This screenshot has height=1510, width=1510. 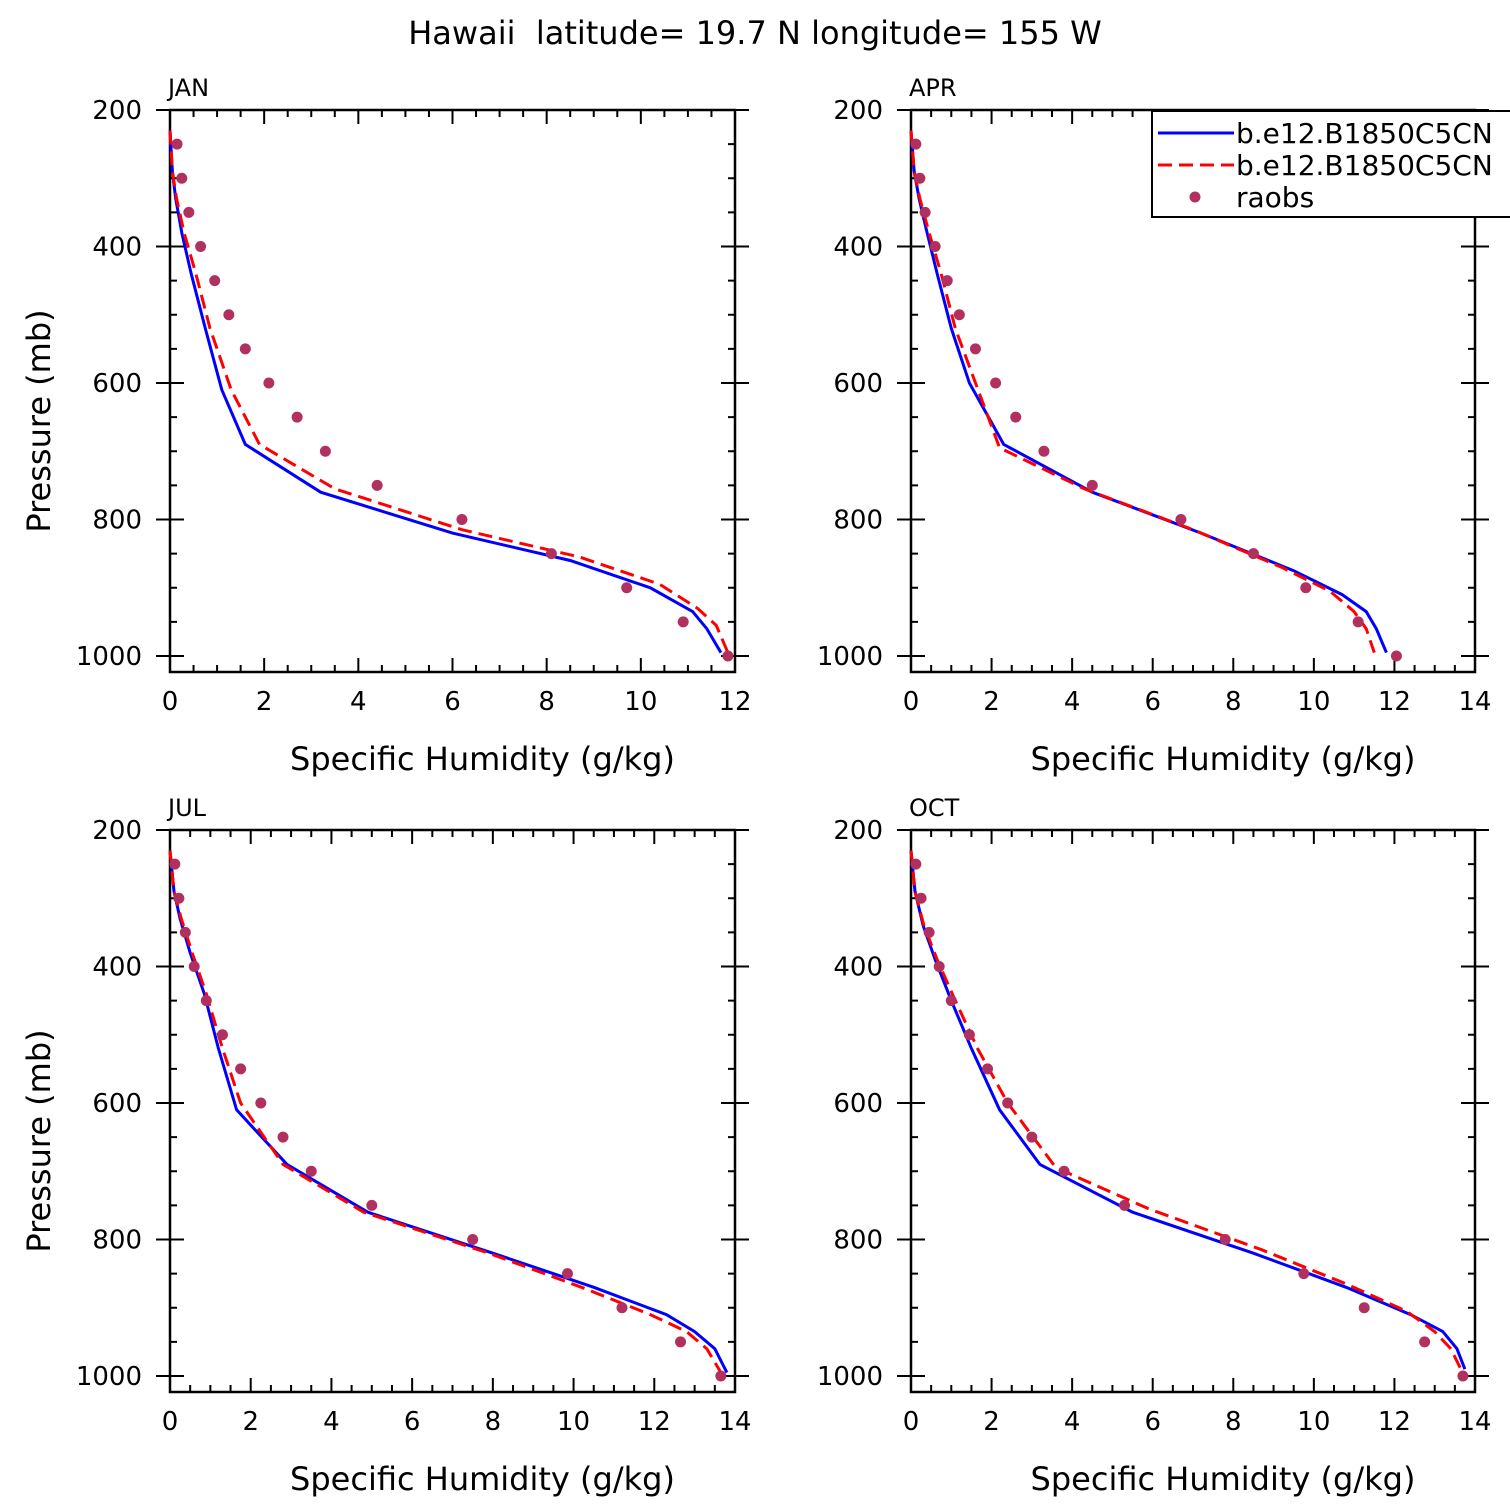 What do you see at coordinates (755, 33) in the screenshot?
I see `figure-title: Hawaii latitude= 19.7 N longitude= 155 W` at bounding box center [755, 33].